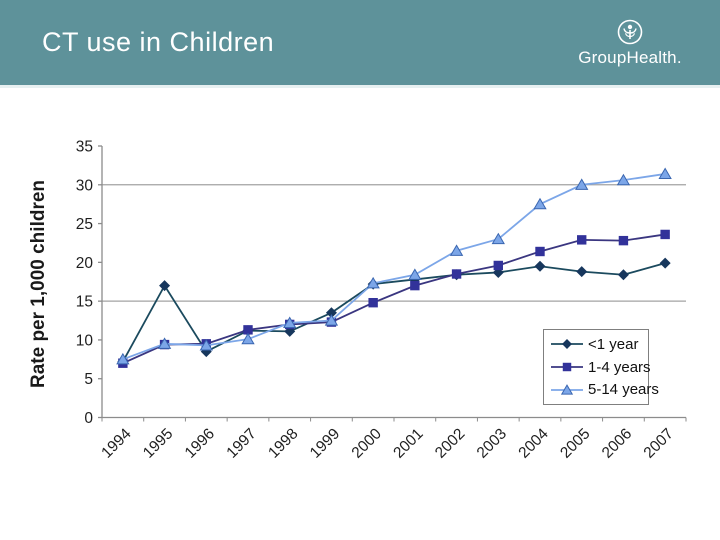 This screenshot has height=540, width=720. Describe the element at coordinates (241, 443) in the screenshot. I see `x-tick-label: 1997` at that location.